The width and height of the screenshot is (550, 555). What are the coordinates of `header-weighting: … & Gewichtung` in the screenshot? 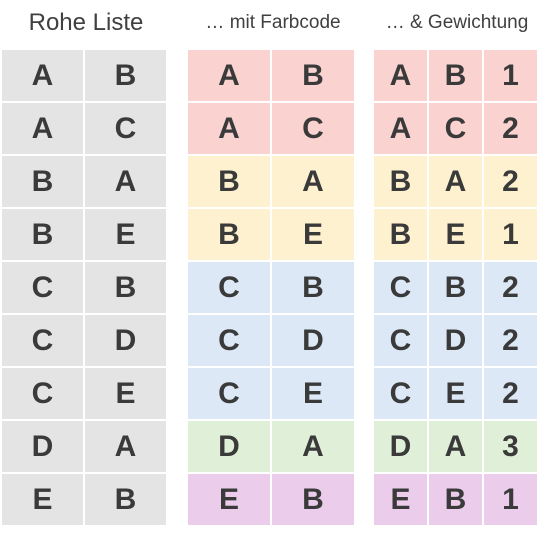 It's located at (457, 22).